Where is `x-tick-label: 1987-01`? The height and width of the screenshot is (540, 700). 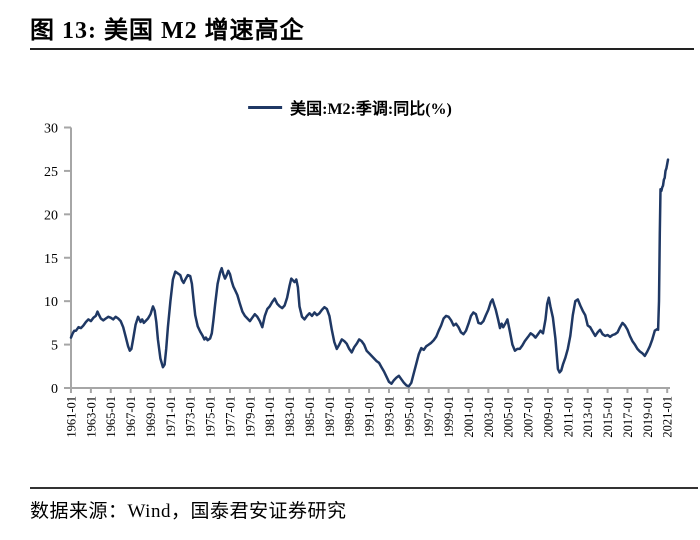
x-tick-label: 1987-01 is located at coordinates (330, 417).